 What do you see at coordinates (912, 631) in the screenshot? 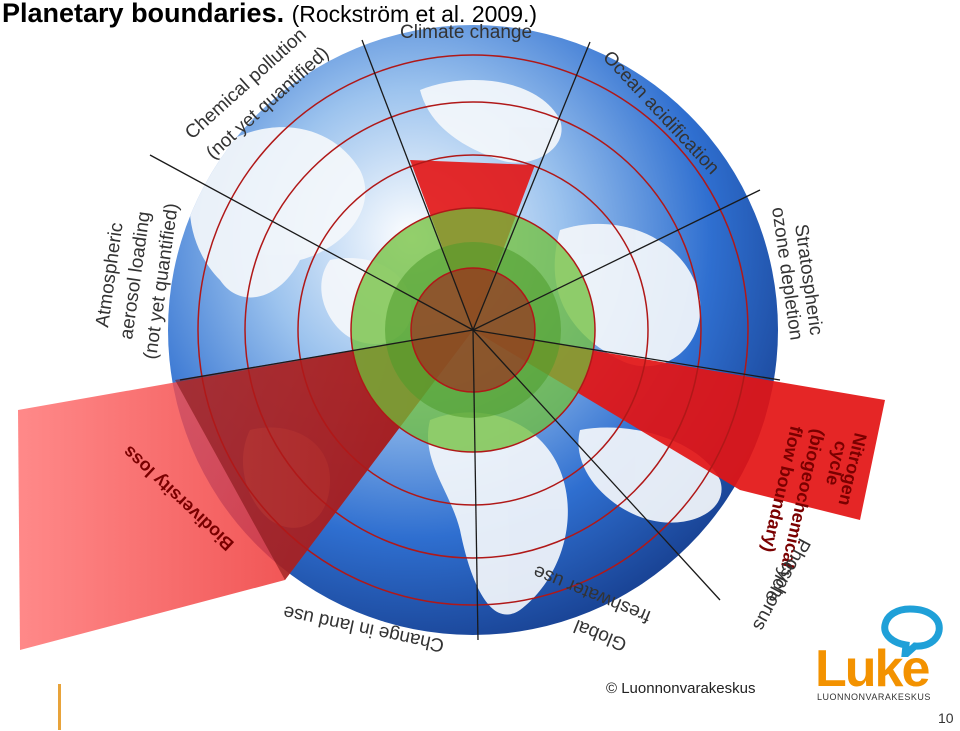
I see `speech-bubble-icon` at bounding box center [912, 631].